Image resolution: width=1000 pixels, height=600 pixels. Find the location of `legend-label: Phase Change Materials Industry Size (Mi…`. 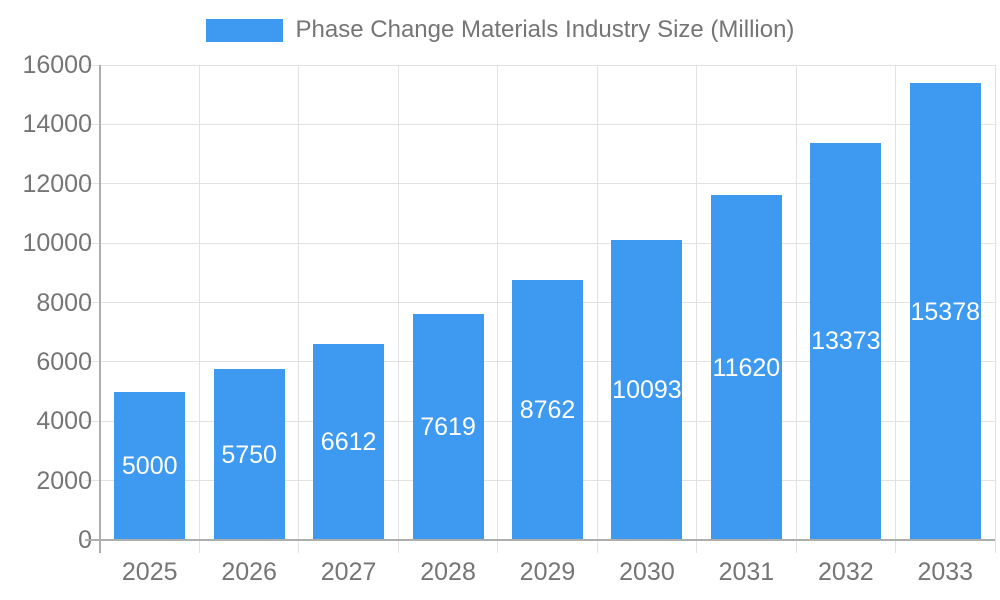

legend-label: Phase Change Materials Industry Size (Mi… is located at coordinates (545, 29).